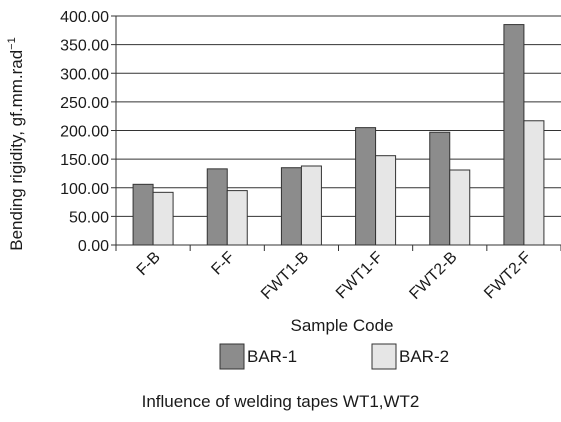 Image resolution: width=561 pixels, height=422 pixels. Describe the element at coordinates (143, 214) in the screenshot. I see `bar-bar-1-f-b` at that location.